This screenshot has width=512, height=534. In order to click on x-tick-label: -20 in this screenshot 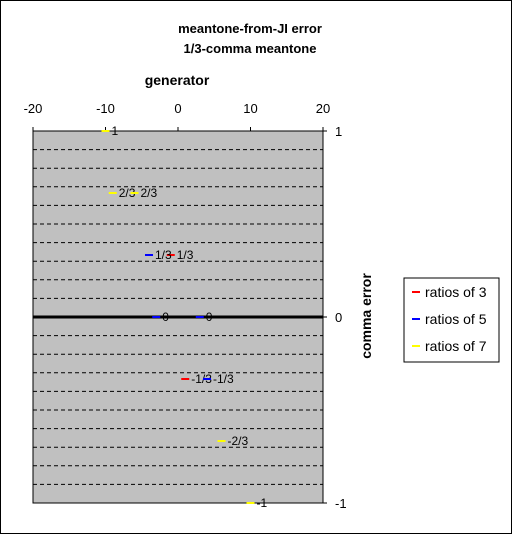, I will do `click(33, 108)`.